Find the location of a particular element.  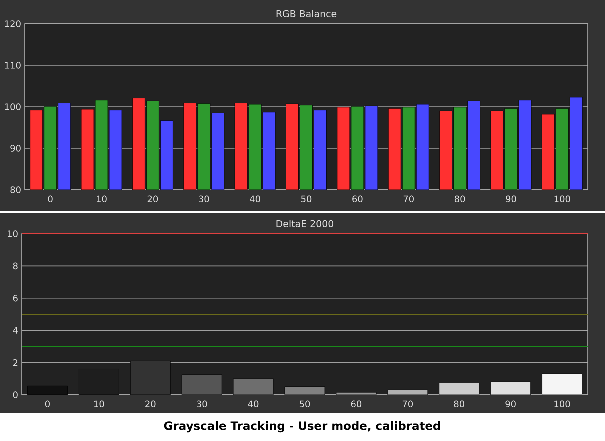

y-tick-label: 80 is located at coordinates (15, 190).